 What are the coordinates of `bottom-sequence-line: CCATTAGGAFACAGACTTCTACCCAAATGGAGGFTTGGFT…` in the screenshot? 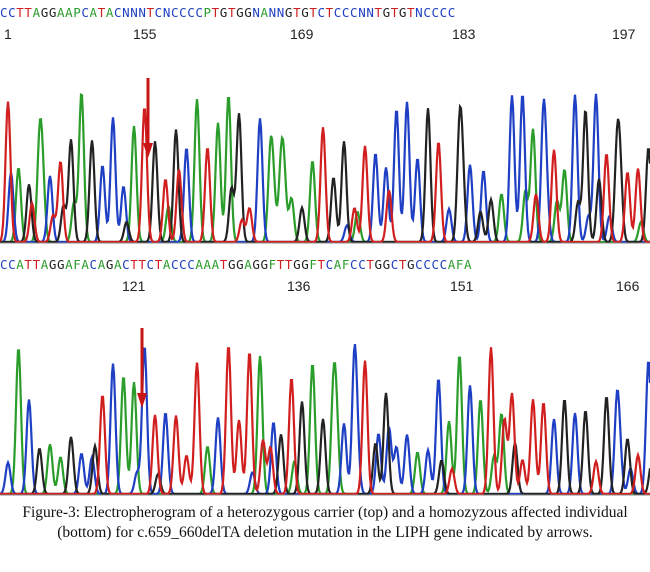 It's located at (325, 265).